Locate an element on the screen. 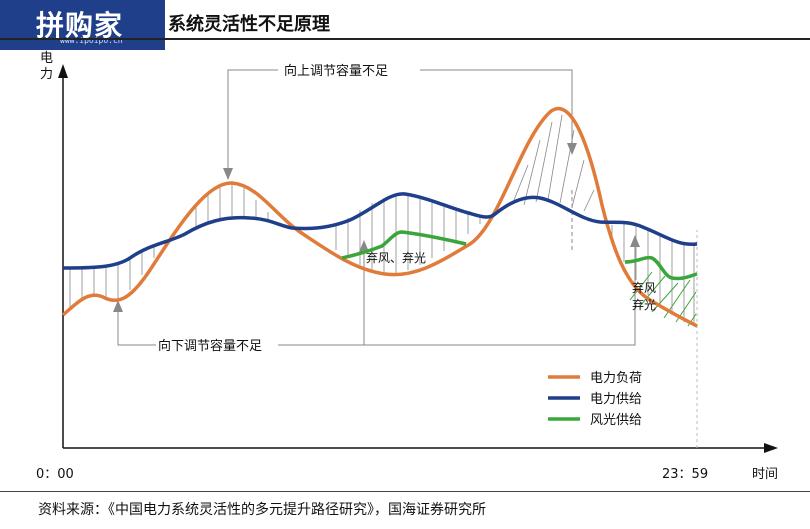 The width and height of the screenshot is (810, 529). arrow-up-left is located at coordinates (228, 174).